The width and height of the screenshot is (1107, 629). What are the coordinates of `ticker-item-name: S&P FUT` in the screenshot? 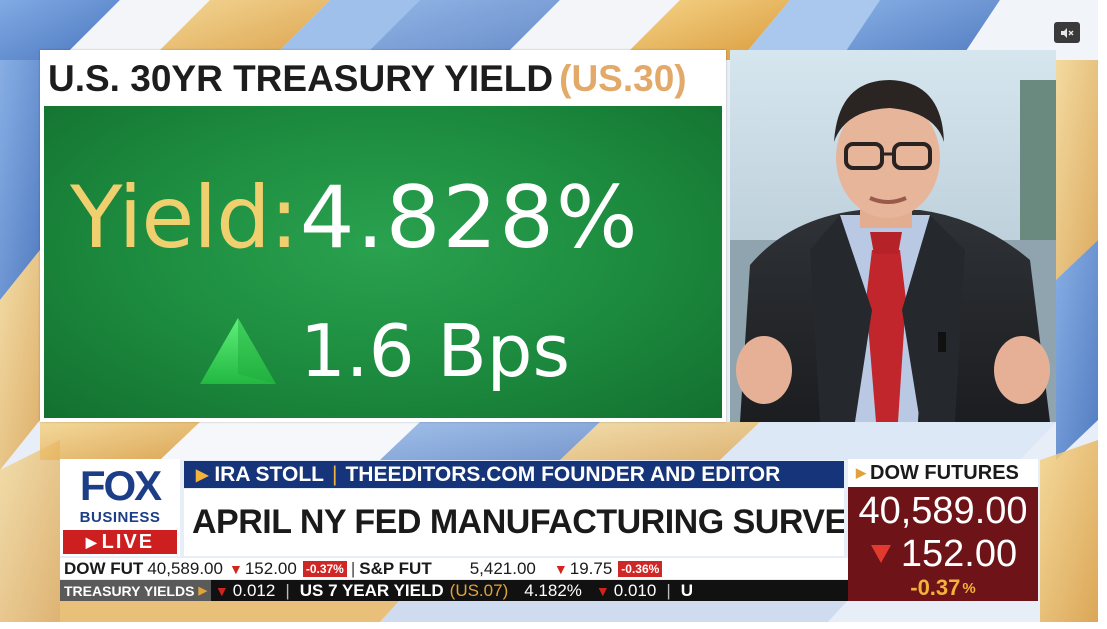 It's located at (395, 568).